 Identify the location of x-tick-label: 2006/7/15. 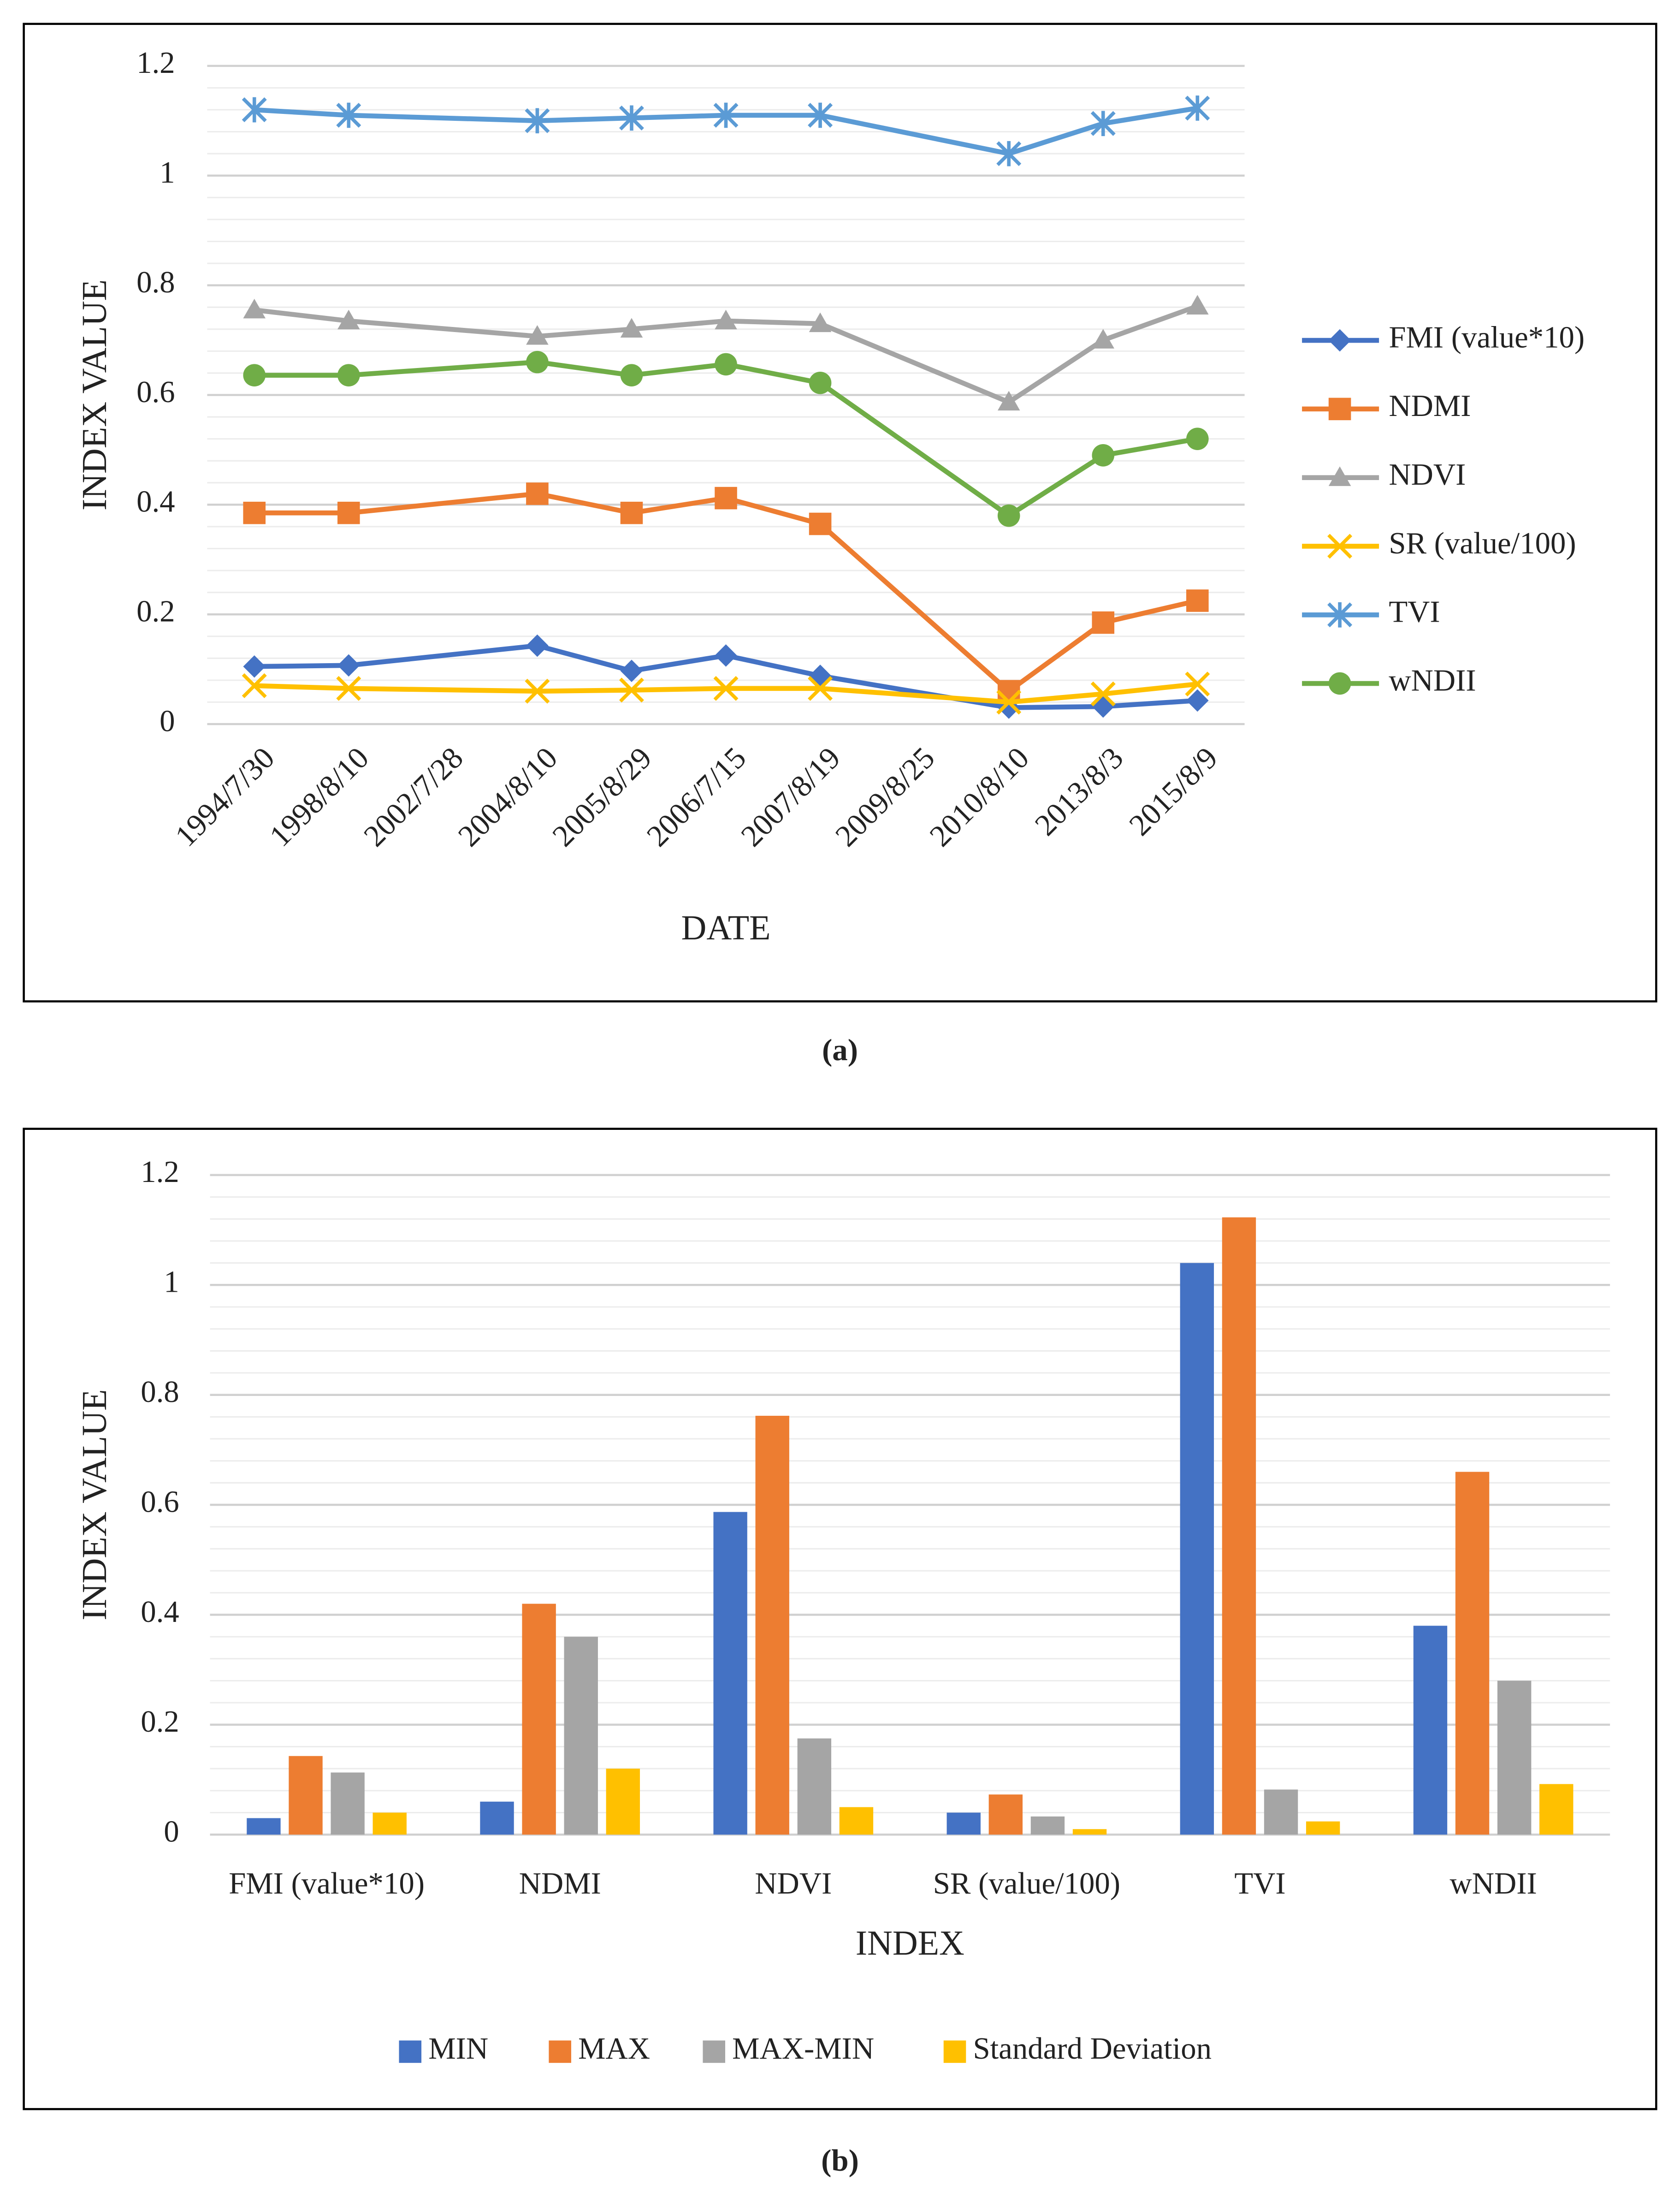
(696, 797).